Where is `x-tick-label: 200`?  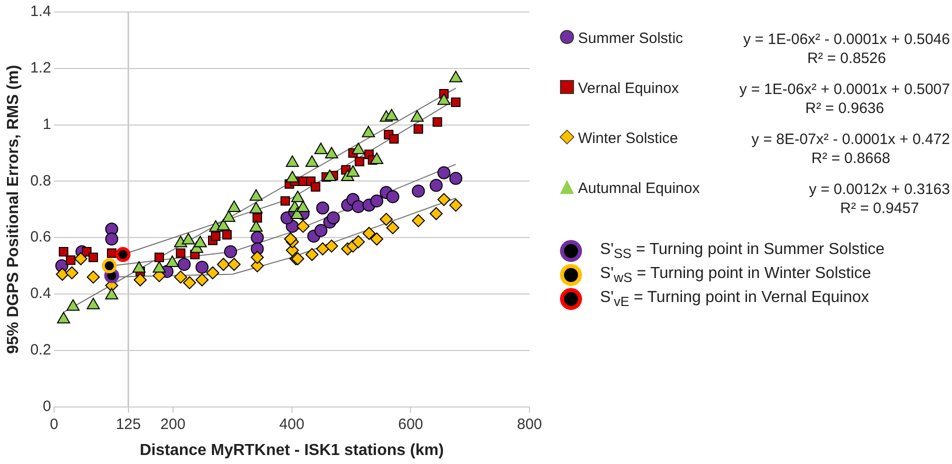
x-tick-label: 200 is located at coordinates (173, 424).